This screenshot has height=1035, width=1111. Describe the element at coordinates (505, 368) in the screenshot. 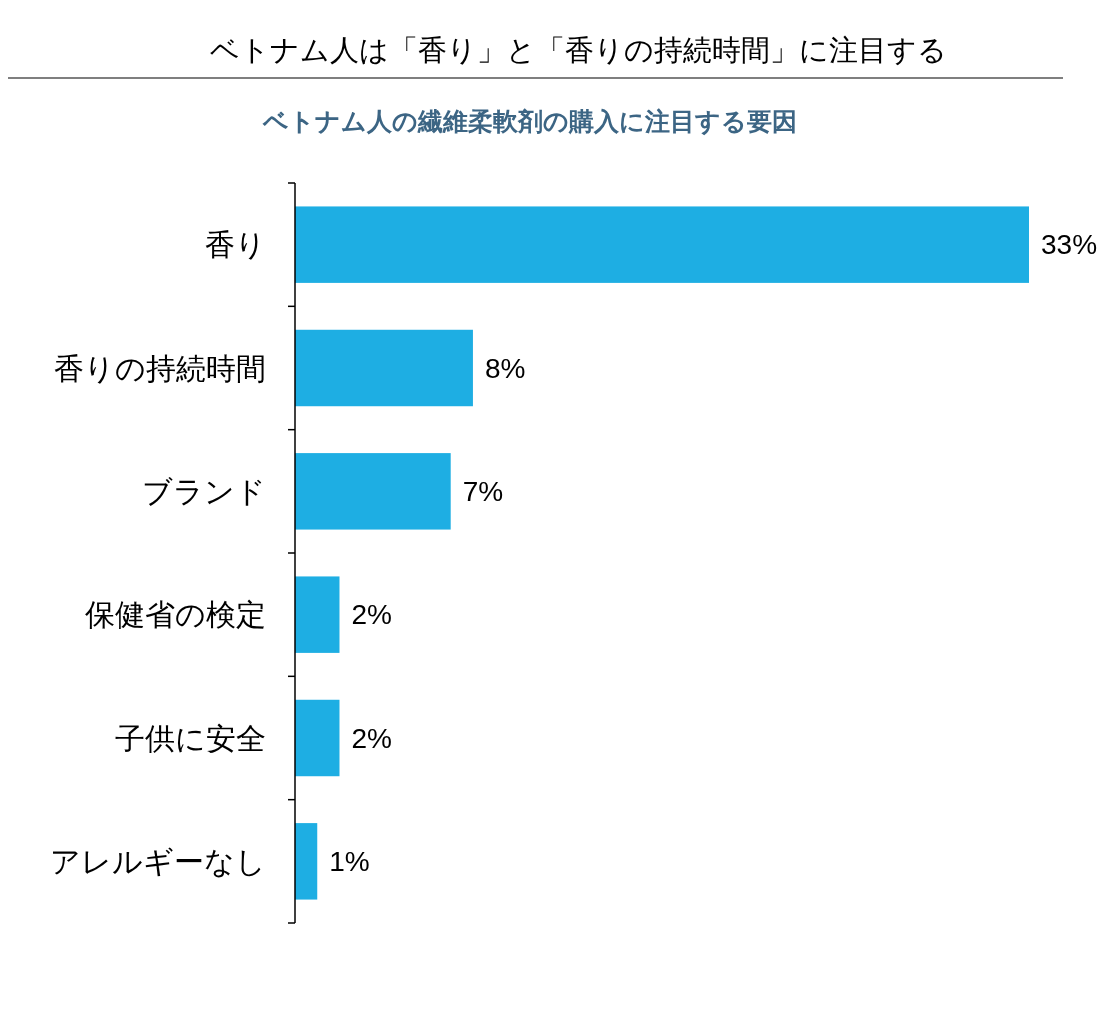

I see `data-label: 8%` at that location.